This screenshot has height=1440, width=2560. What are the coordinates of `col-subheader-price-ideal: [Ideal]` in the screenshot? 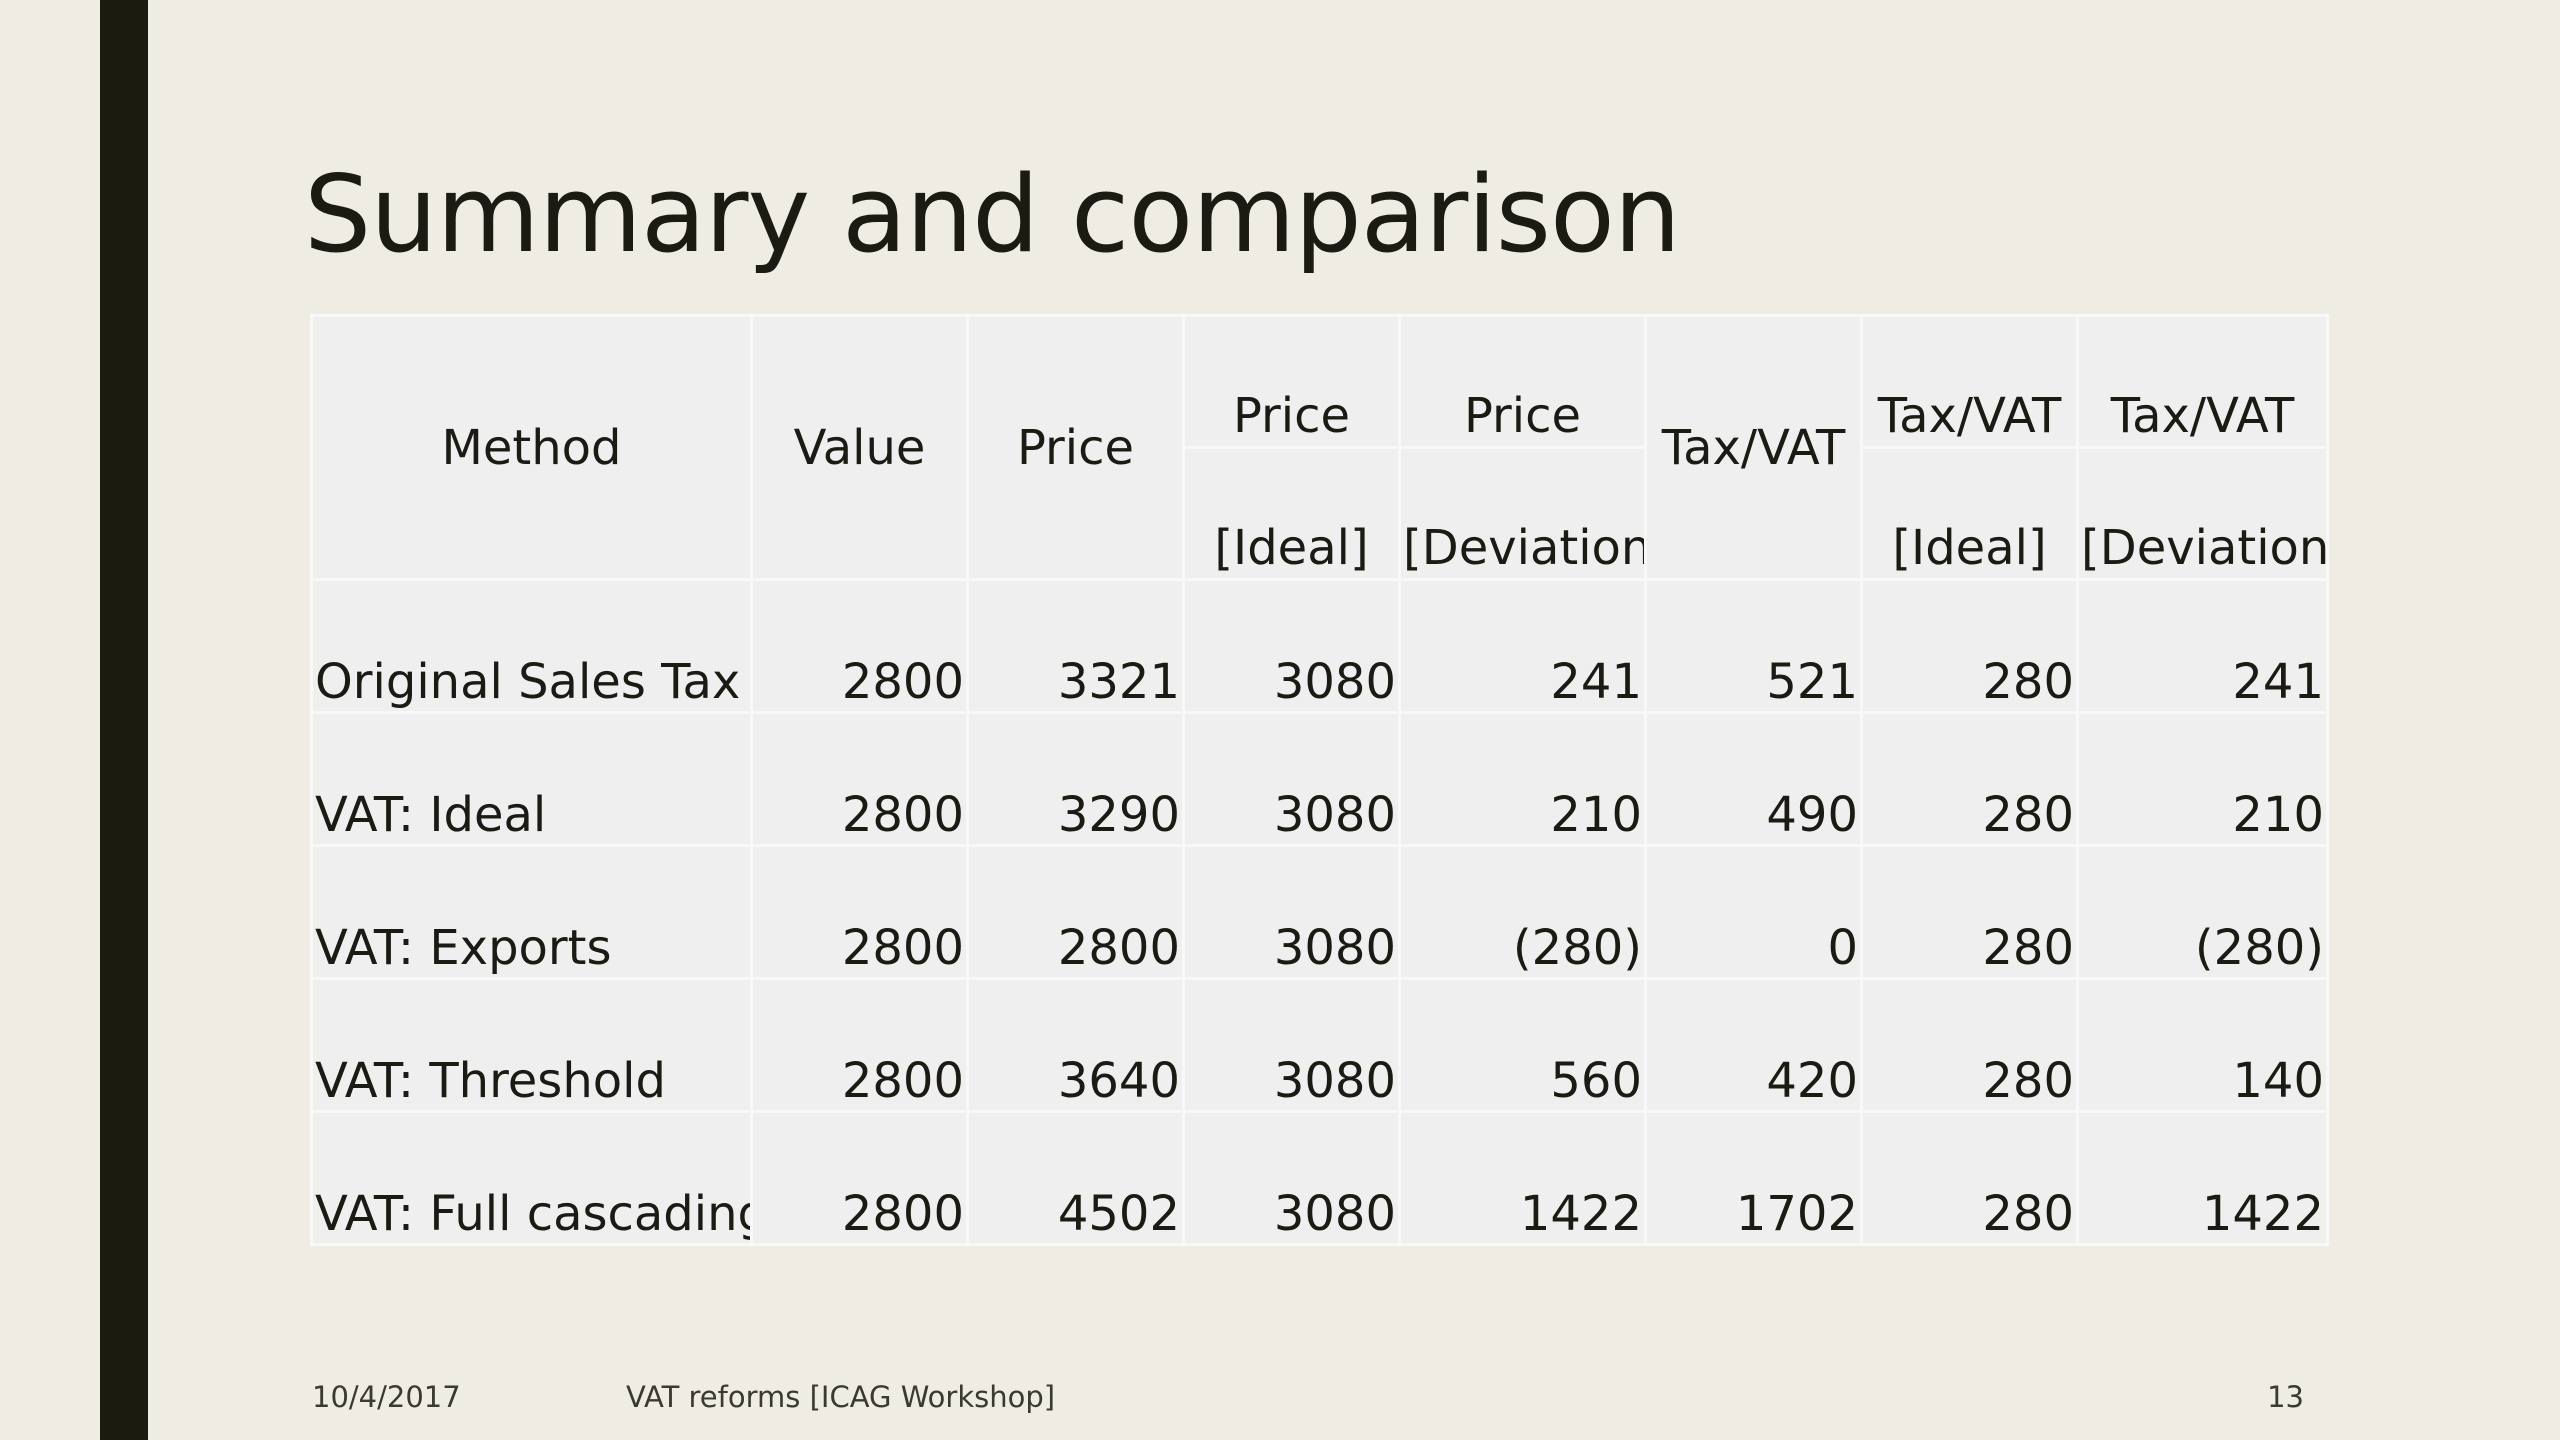 It's located at (1291, 513).